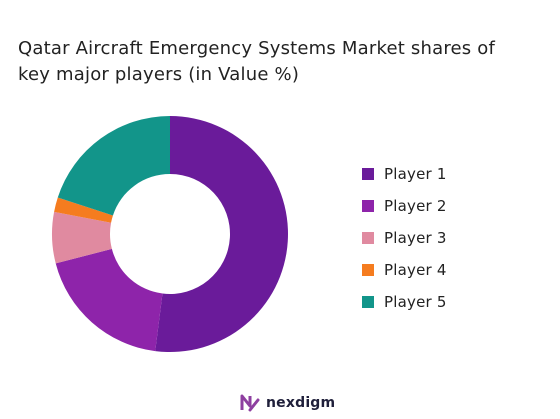 This screenshot has width=560, height=419. Describe the element at coordinates (250, 403) in the screenshot. I see `nexdigm-logo-icon` at that location.